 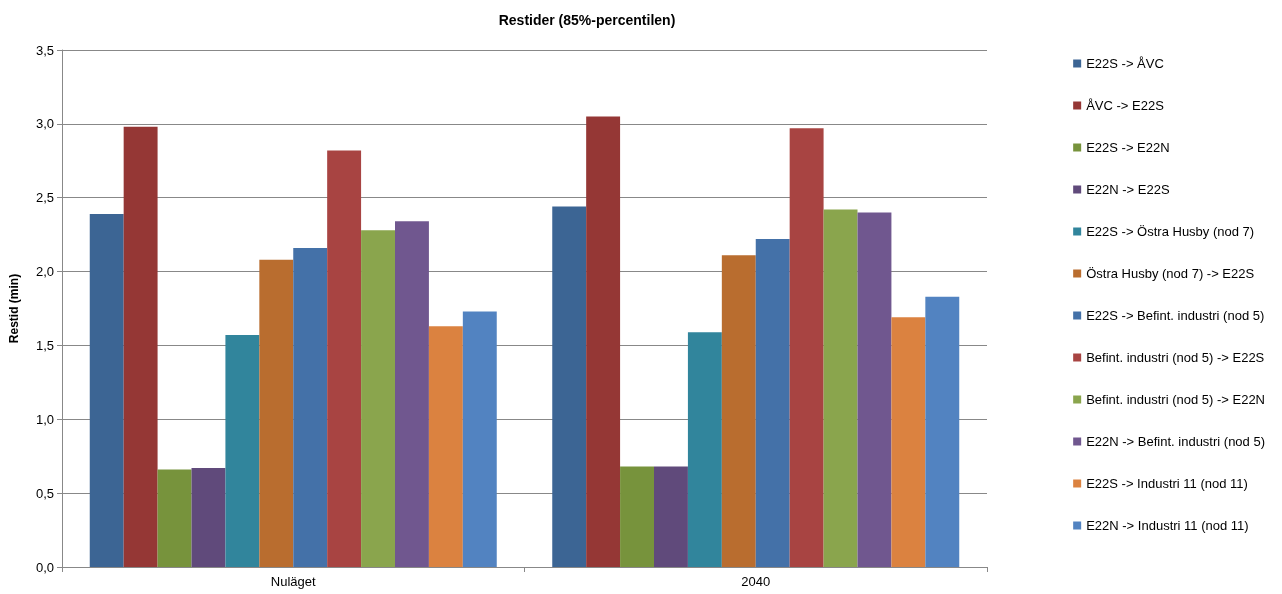 What do you see at coordinates (1167, 483) in the screenshot?
I see `legend-label: E22S -> Industri 11 (nod 11)` at bounding box center [1167, 483].